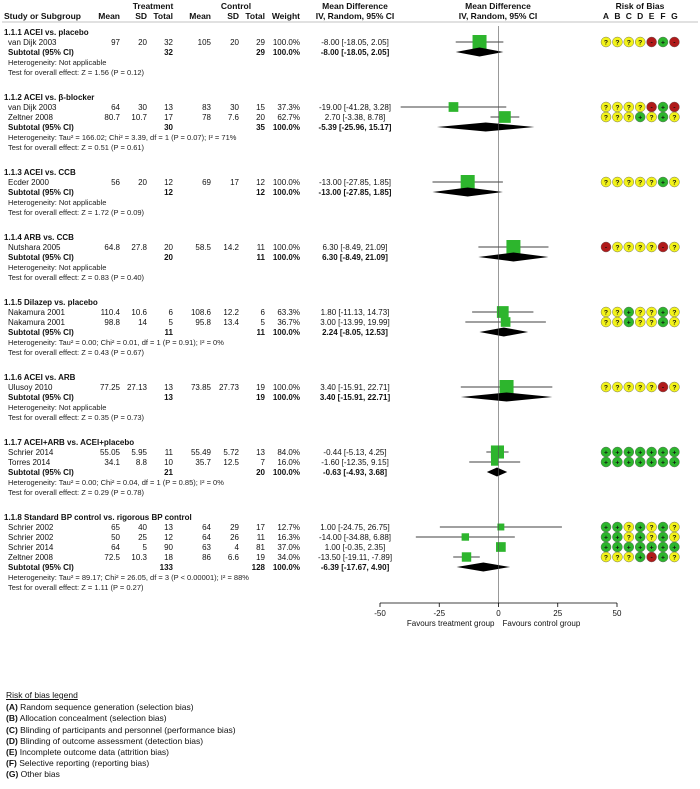  I want to click on x-tick-label-50: 50, so click(617, 613).